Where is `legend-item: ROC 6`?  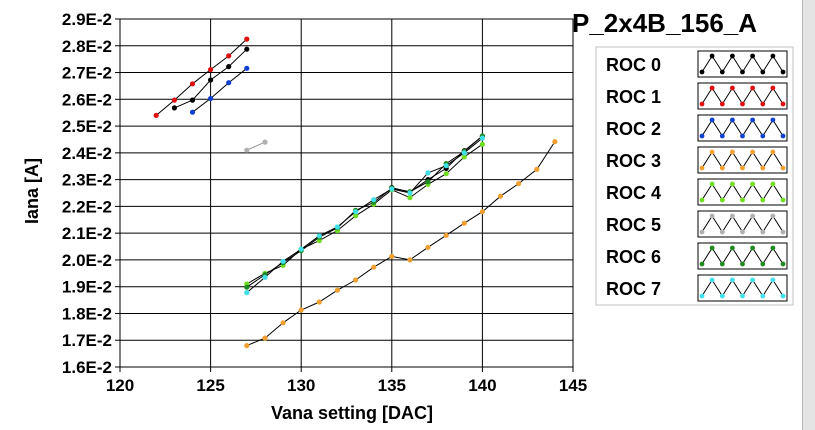
legend-item: ROC 6 is located at coordinates (697, 256).